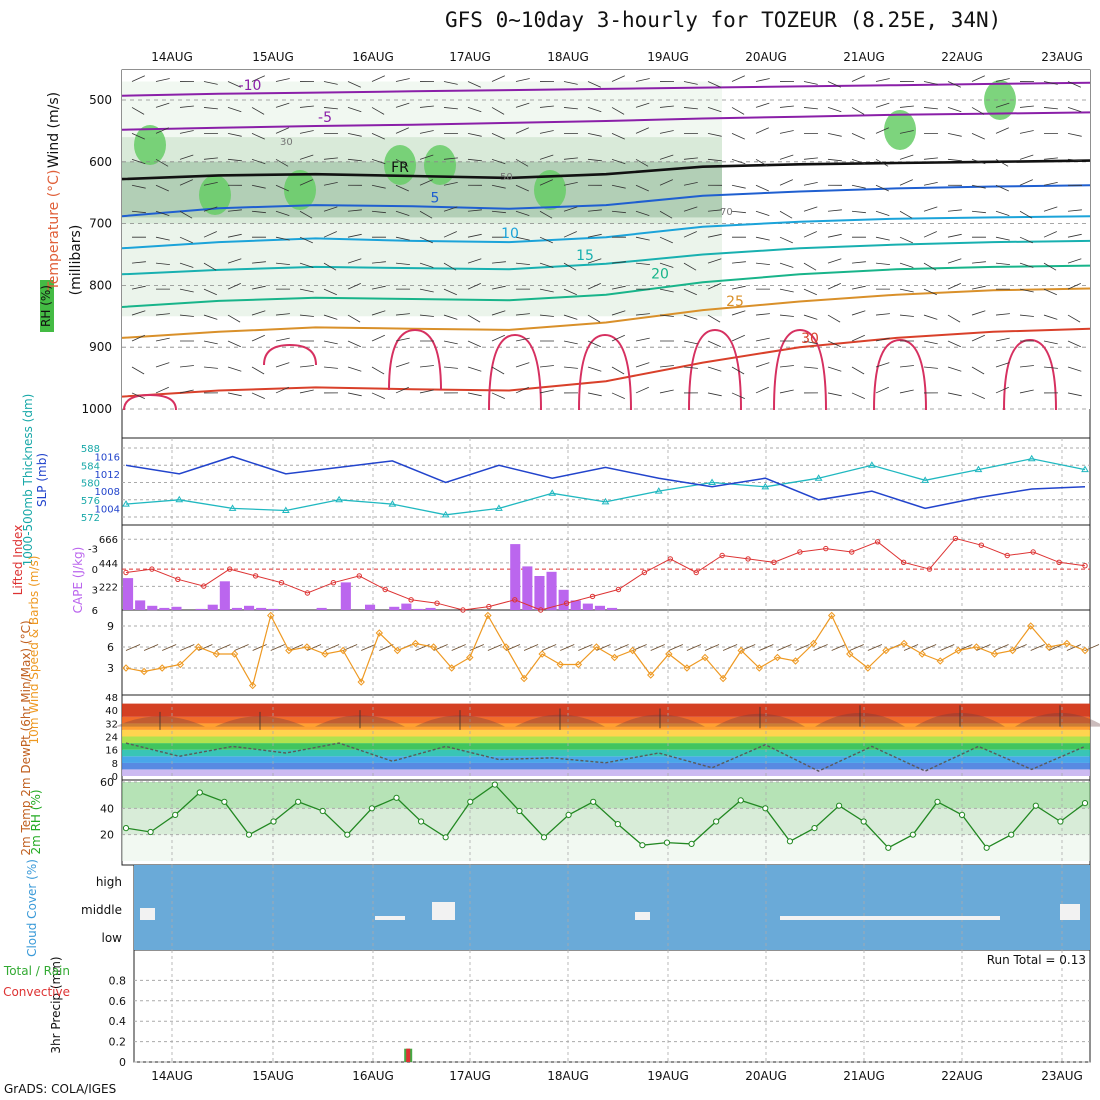  Describe the element at coordinates (118, 1021) in the screenshot. I see `precip-tick-2: 0.4` at that location.